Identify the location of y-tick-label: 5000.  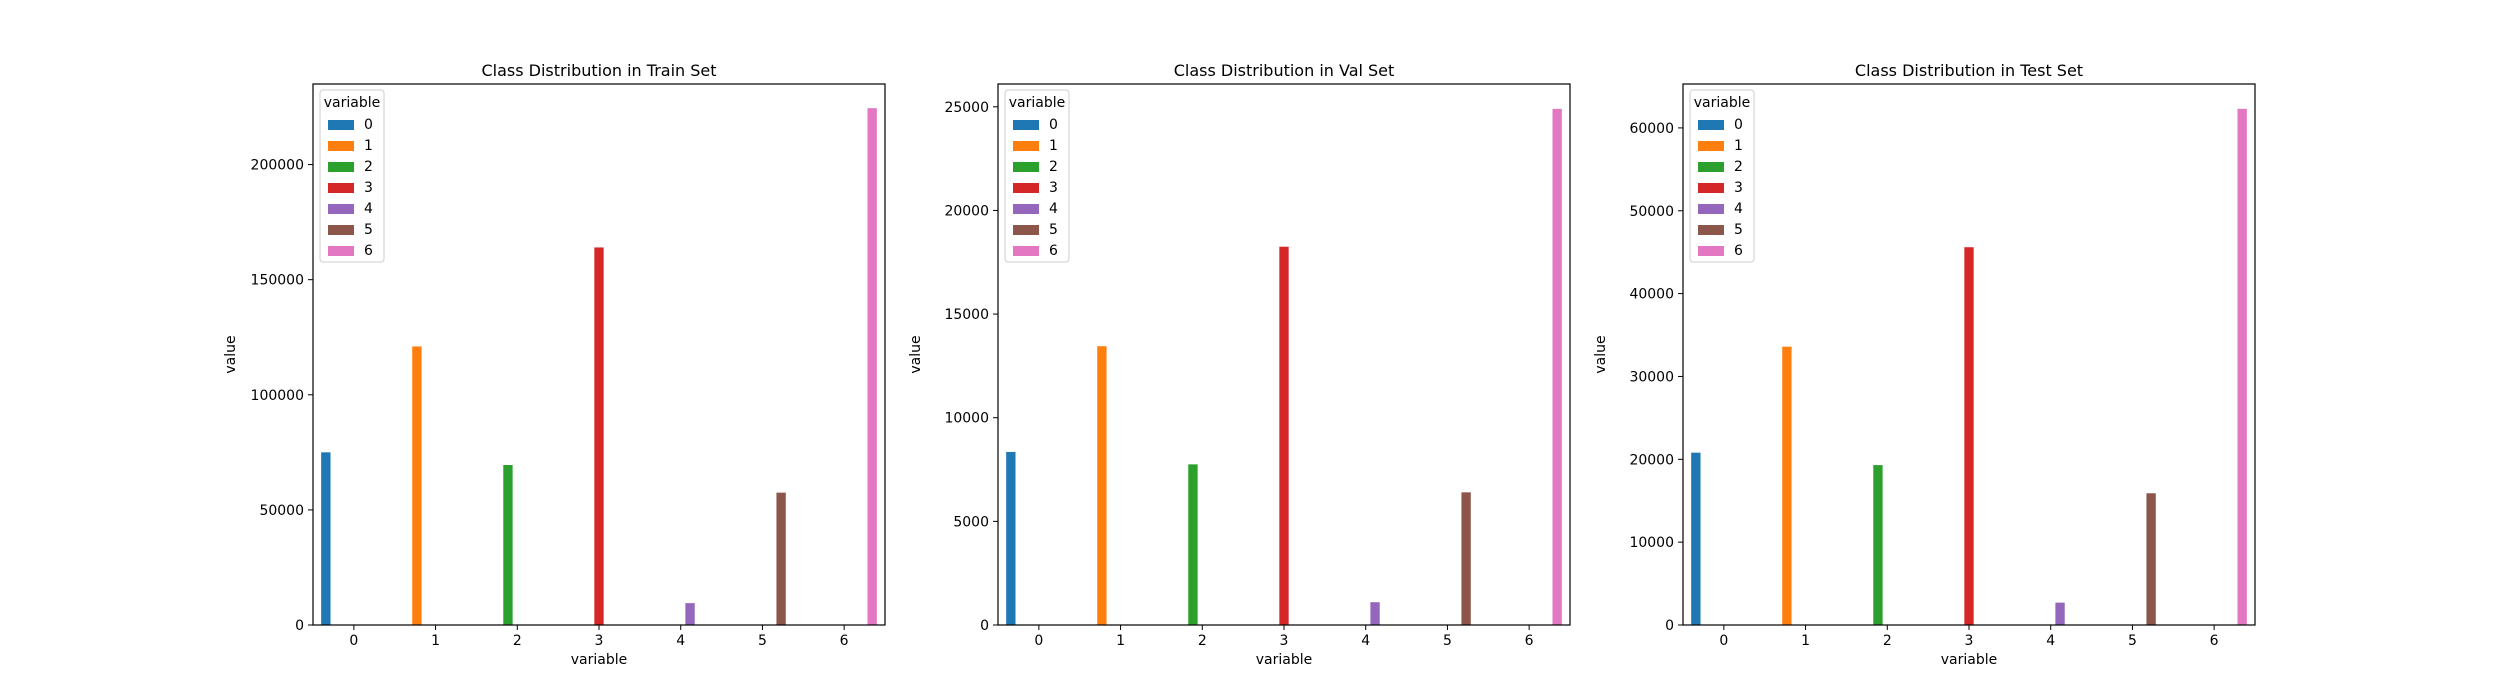
(971, 522).